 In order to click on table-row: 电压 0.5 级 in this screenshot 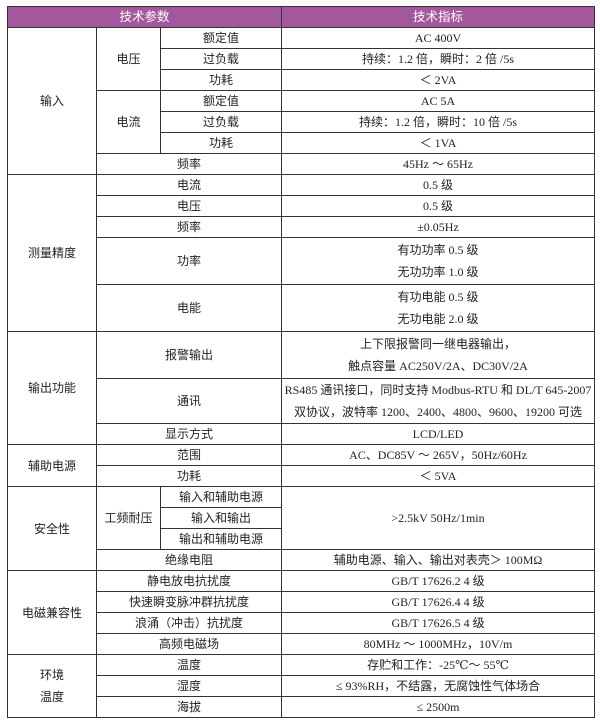, I will do `click(302, 206)`.